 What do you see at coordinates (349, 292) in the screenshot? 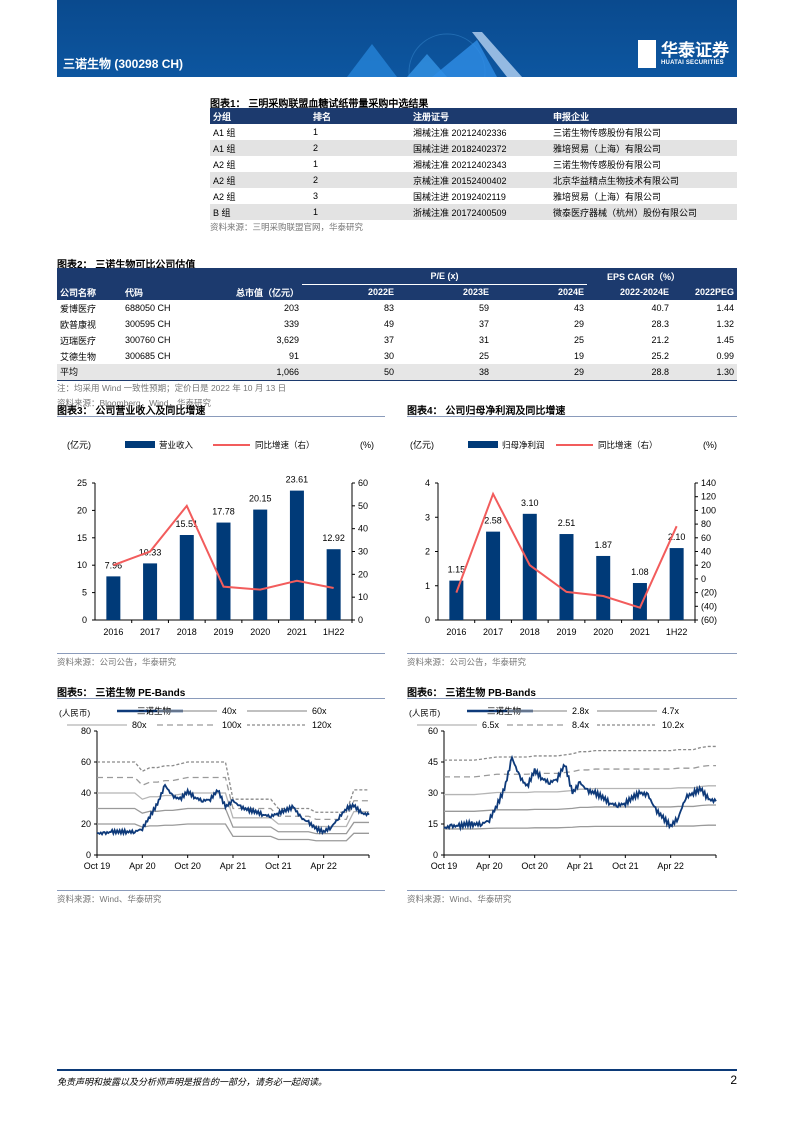
I see `table2-header-cell: 2022E` at bounding box center [349, 292].